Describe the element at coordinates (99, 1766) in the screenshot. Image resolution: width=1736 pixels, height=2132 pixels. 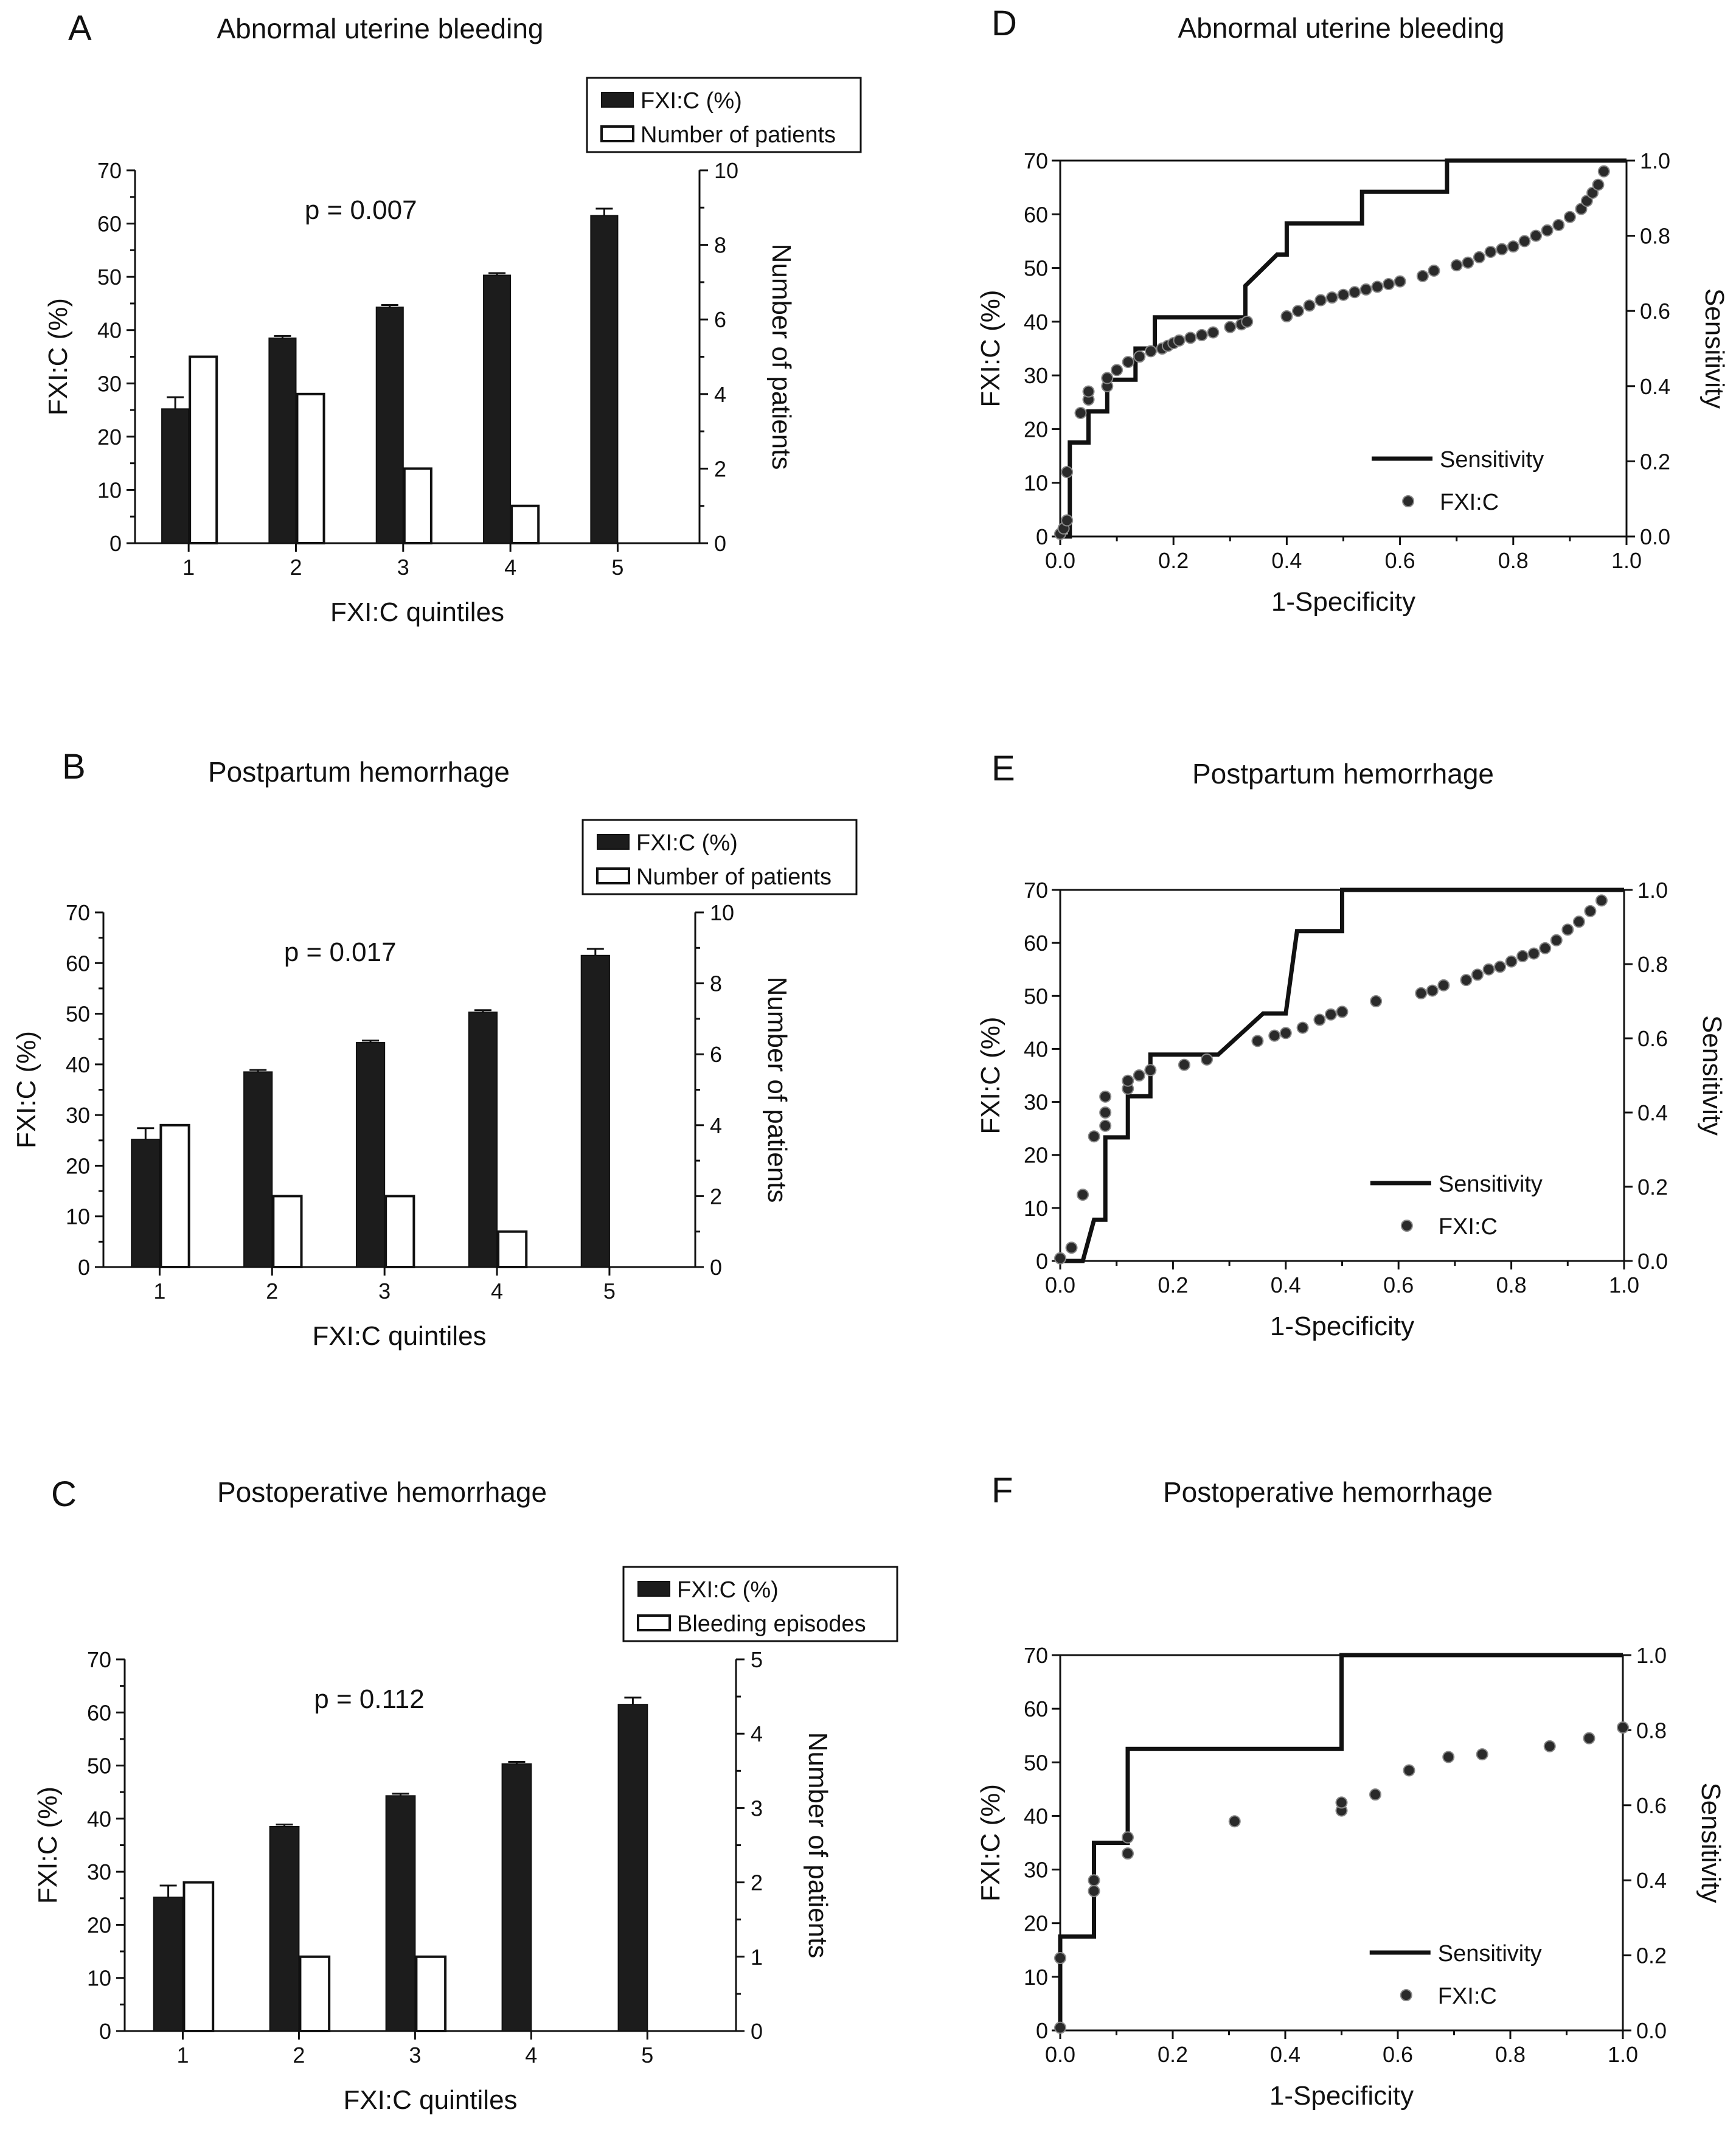
I see `y-tick-label: 50` at that location.